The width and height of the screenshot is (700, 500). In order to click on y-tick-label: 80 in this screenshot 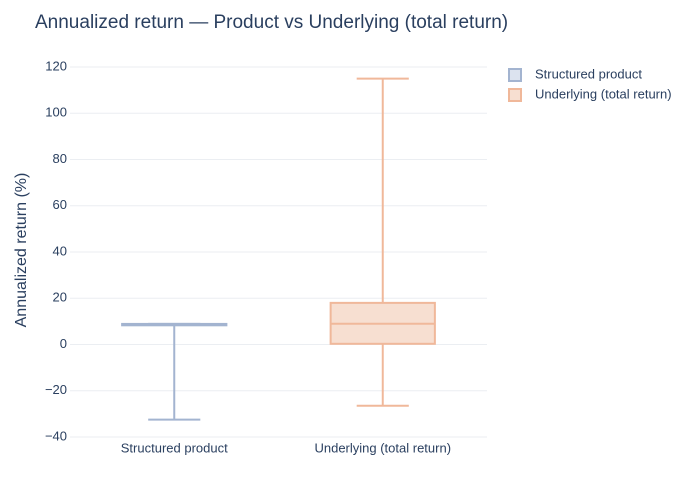, I will do `click(60, 158)`.